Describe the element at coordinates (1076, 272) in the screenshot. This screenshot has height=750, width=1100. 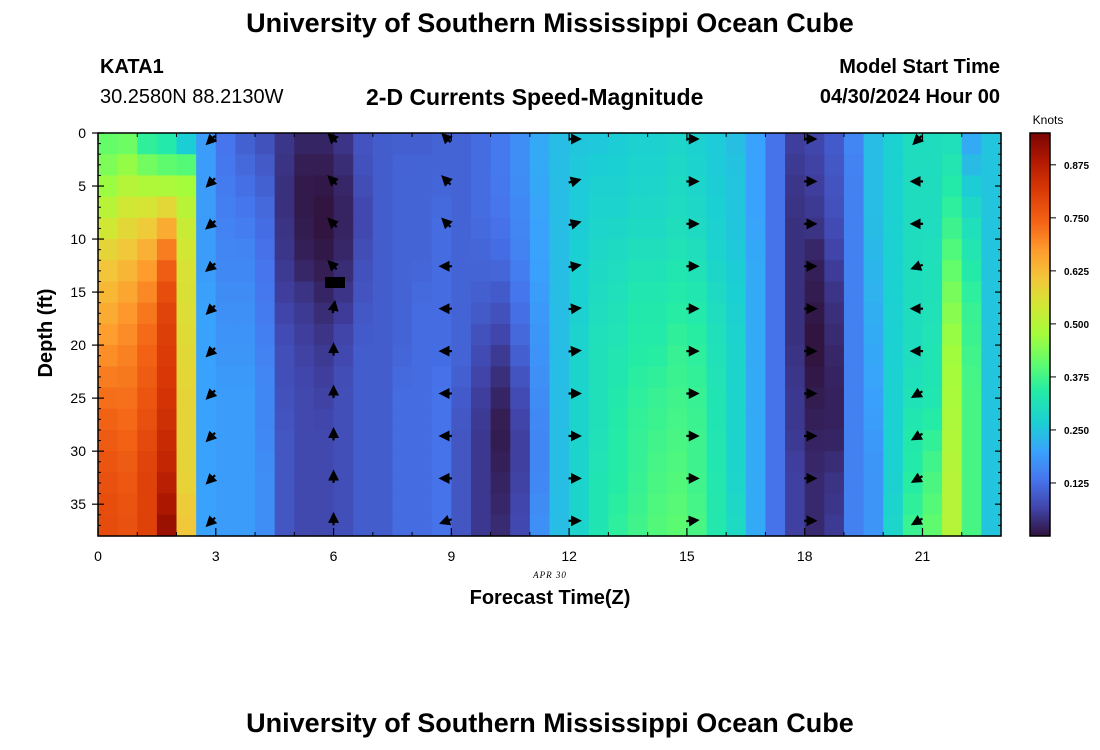
I see `colorbar-tick-label: 0.625` at that location.